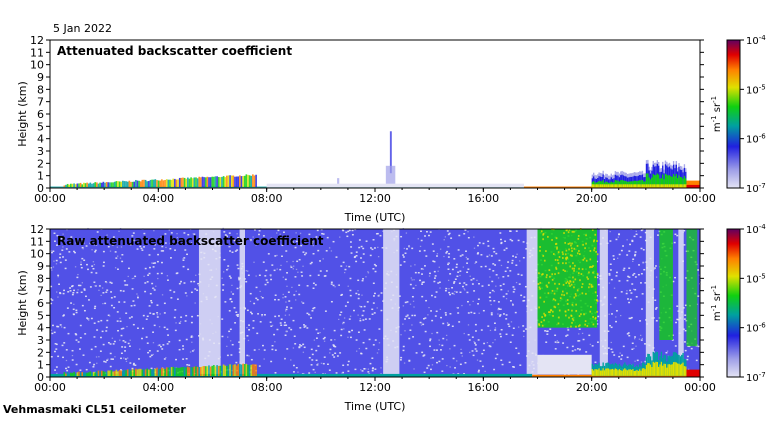  What do you see at coordinates (190, 241) in the screenshot?
I see `panel-raw-title: Raw attenuated backscatter coefficient` at bounding box center [190, 241].